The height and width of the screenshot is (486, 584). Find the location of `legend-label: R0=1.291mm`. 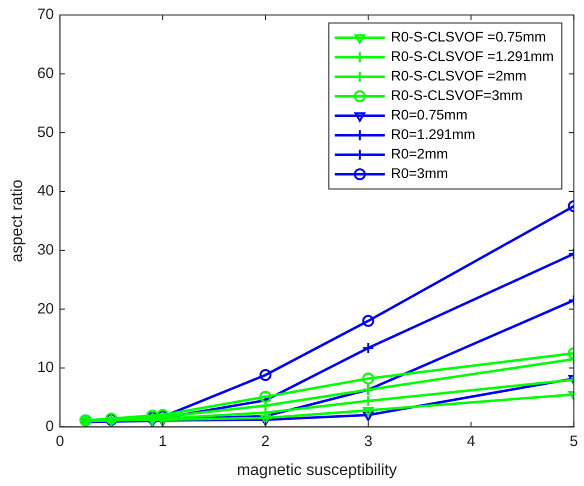

legend-label: R0=1.291mm is located at coordinates (433, 134).